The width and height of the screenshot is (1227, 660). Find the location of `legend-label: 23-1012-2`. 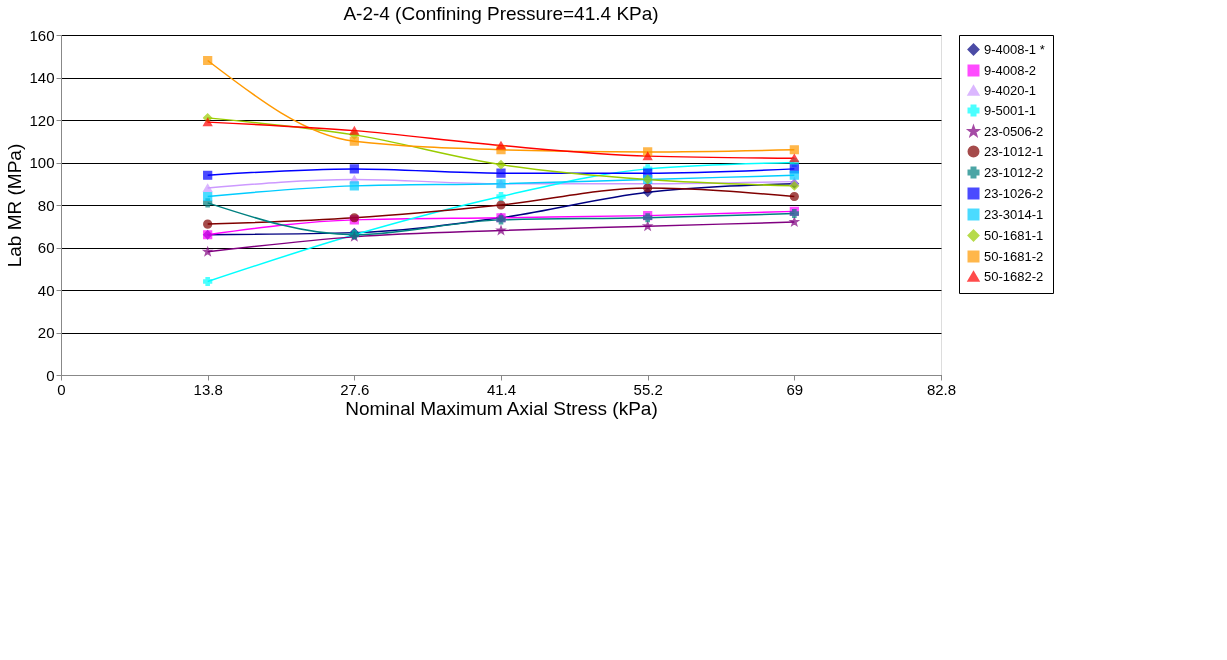

legend-label: 23-1012-2 is located at coordinates (1014, 172).